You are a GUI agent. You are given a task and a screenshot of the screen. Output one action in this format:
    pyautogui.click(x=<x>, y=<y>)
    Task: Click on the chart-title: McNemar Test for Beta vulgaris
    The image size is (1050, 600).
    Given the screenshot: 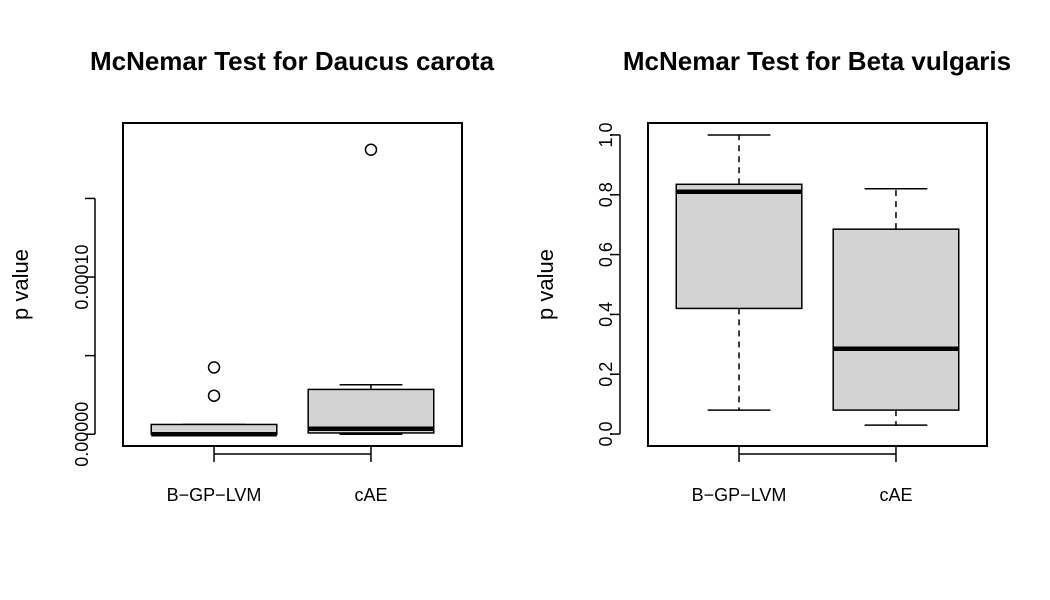 What is the action you would take?
    pyautogui.click(x=817, y=61)
    